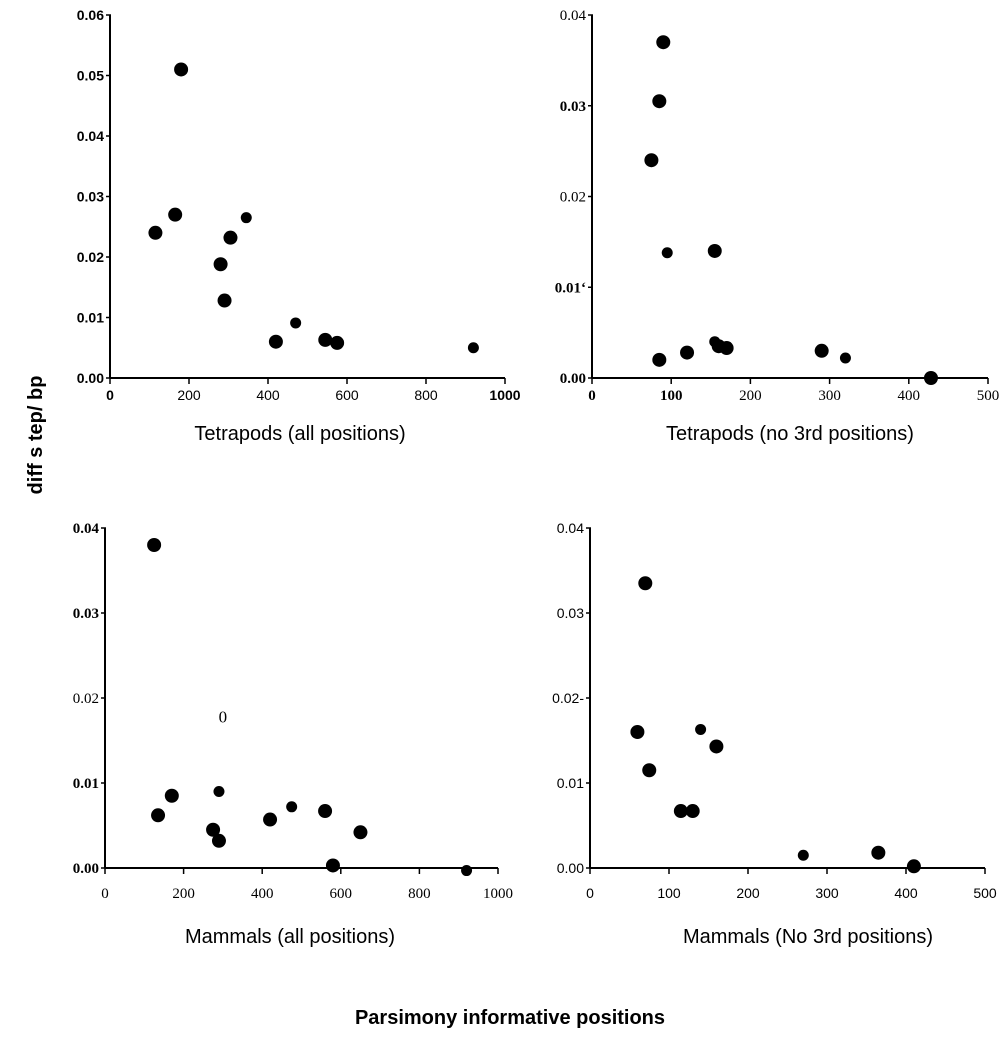  I want to click on panel-x-label: Mammals (all positions), so click(290, 937).